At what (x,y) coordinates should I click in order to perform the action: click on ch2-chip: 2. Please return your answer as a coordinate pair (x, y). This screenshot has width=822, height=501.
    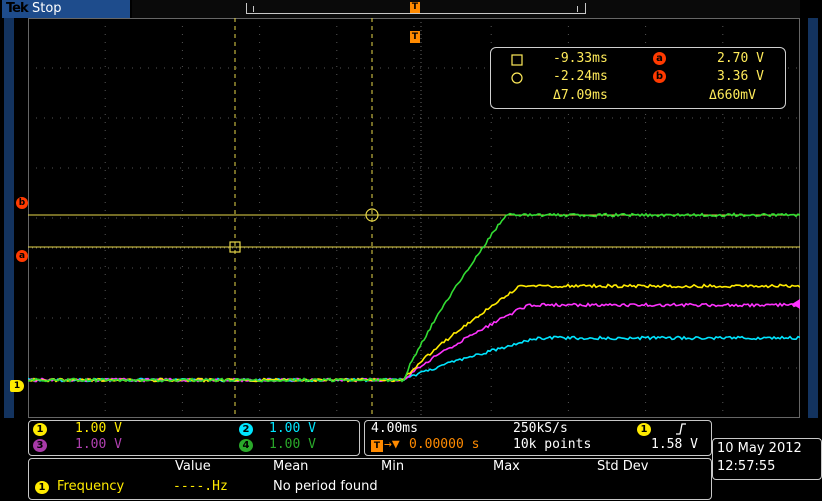
    Looking at the image, I should click on (246, 429).